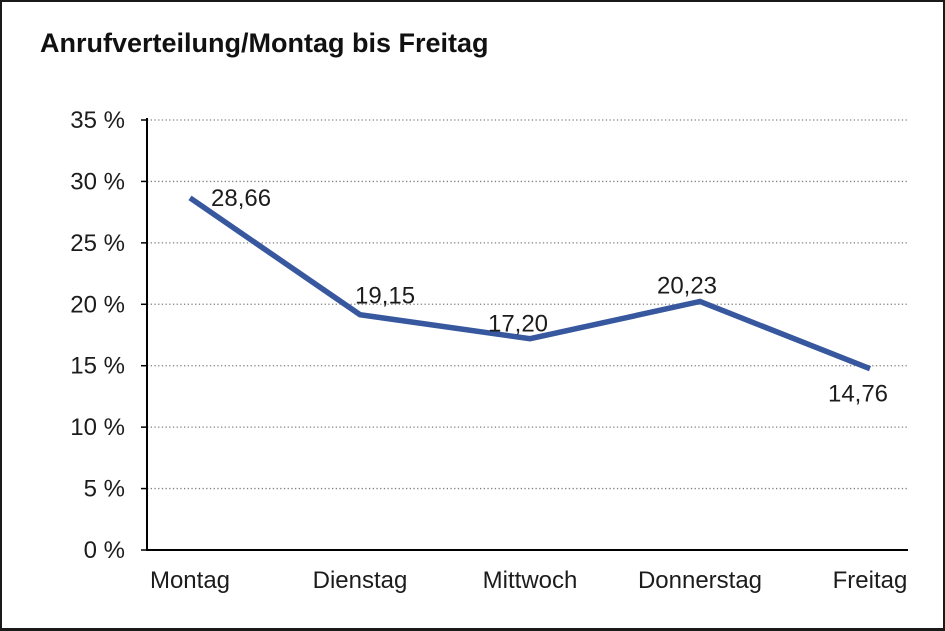 The image size is (945, 631). I want to click on data-point-label: 14,76, so click(858, 394).